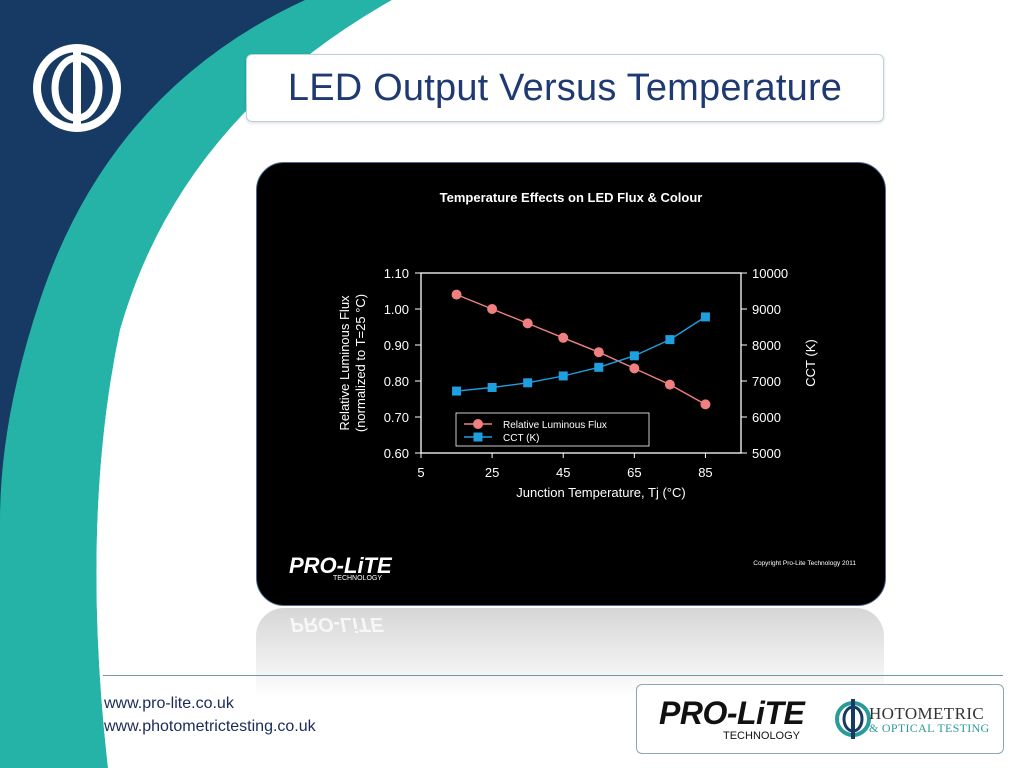 Image resolution: width=1024 pixels, height=768 pixels. I want to click on panel-reflection: PRO-LiTE, so click(570, 653).